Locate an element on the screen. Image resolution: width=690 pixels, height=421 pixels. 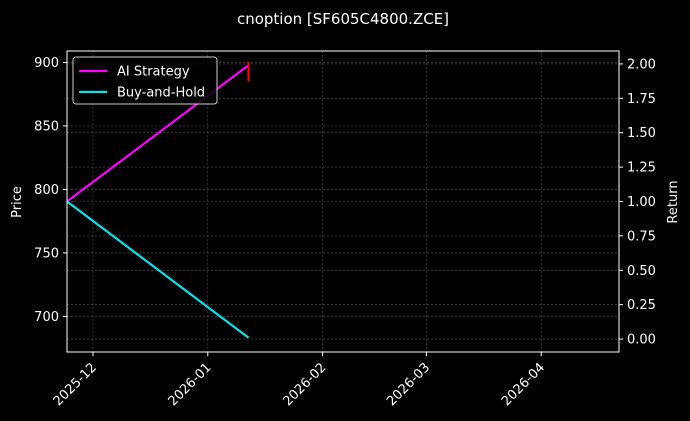
chart-title: cnoption [SF605C4800.ZCE] is located at coordinates (343, 19).